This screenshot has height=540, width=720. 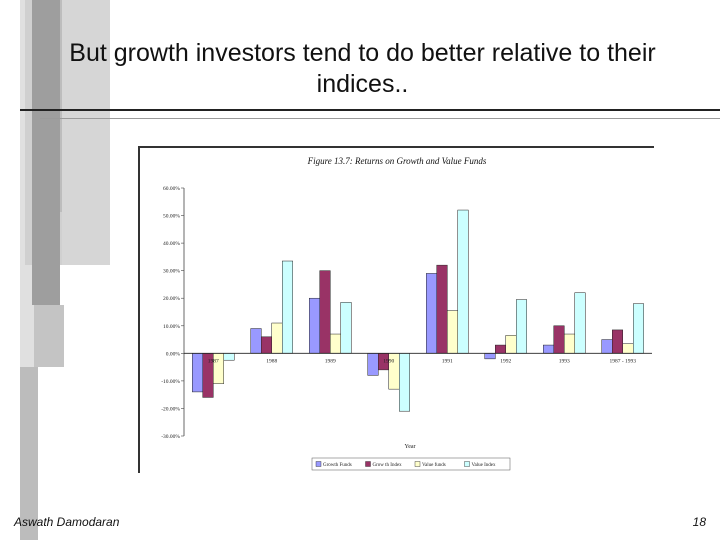 What do you see at coordinates (580, 323) in the screenshot?
I see `bar-4-1993` at bounding box center [580, 323].